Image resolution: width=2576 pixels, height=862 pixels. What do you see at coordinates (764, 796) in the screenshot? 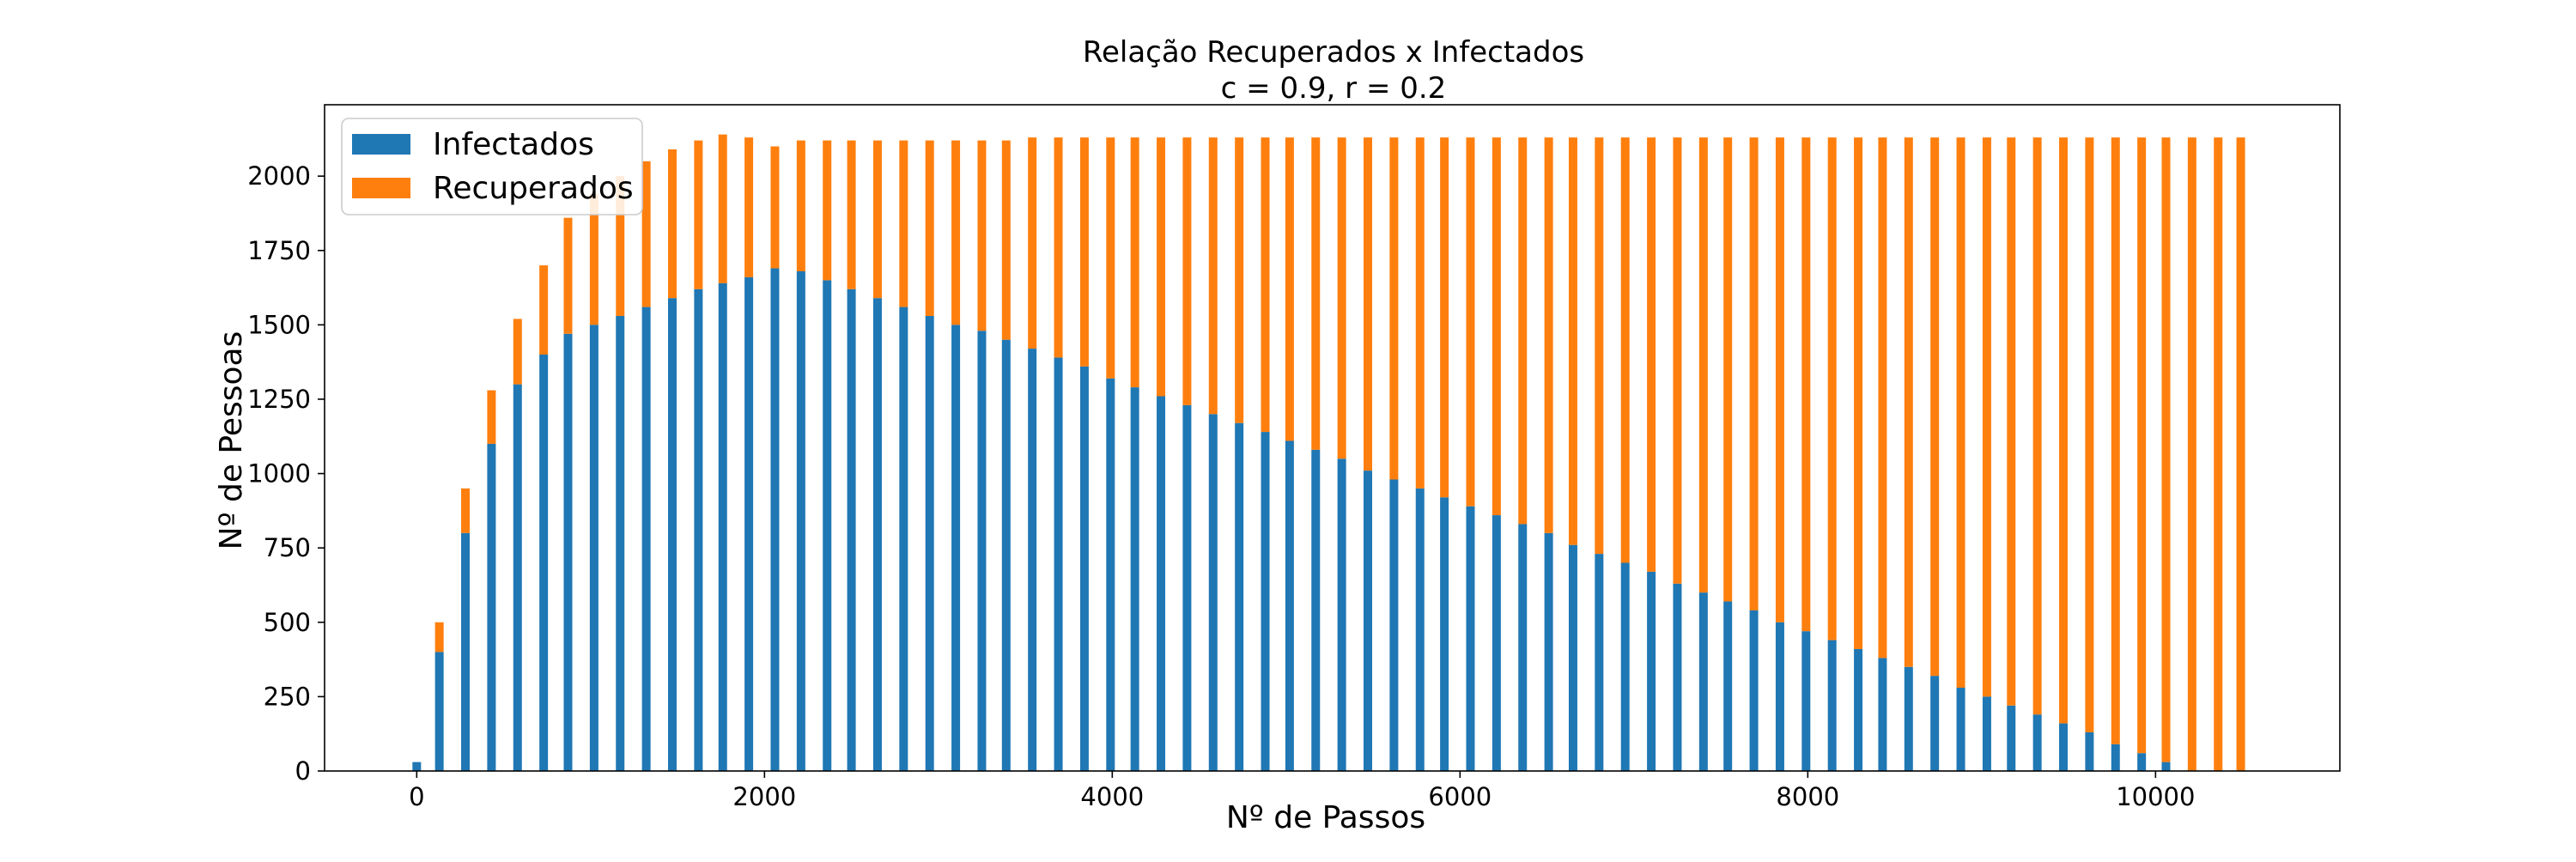
I see `x-tick-label: 2000` at bounding box center [764, 796].